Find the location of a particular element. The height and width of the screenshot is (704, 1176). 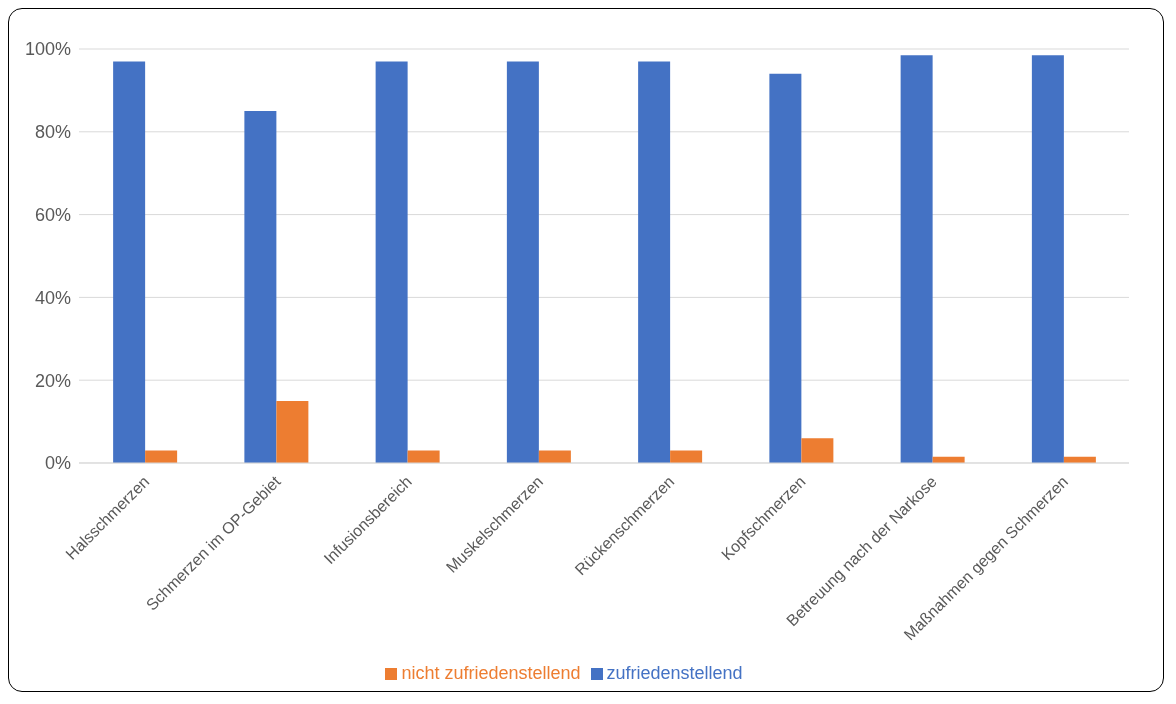

y-tick-label: 40% is located at coordinates (52, 297).